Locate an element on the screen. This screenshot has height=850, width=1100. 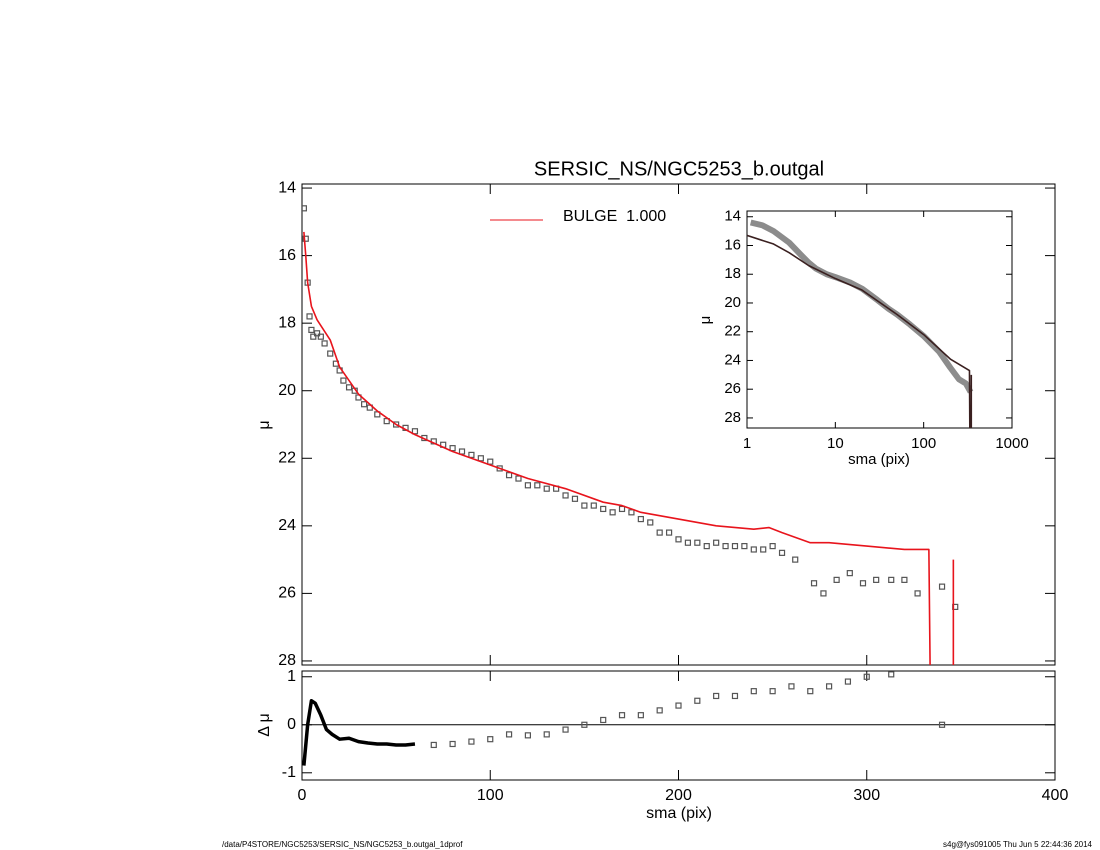
y-tick-label: 0 is located at coordinates (291, 724).